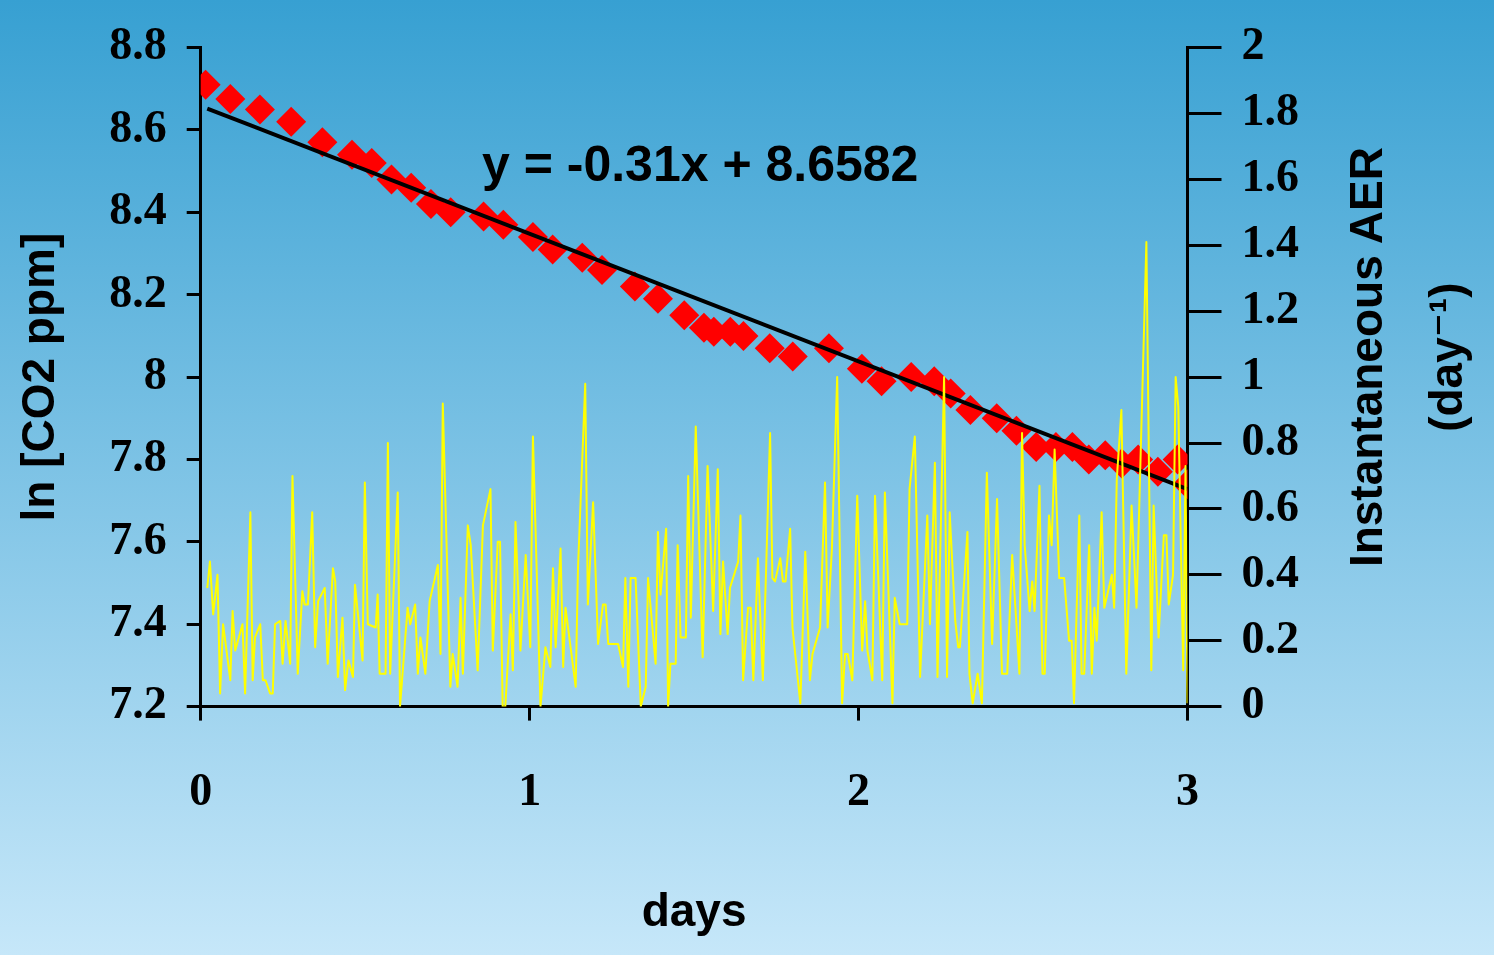  What do you see at coordinates (1270, 308) in the screenshot?
I see `y2-tick-label: 1.2` at bounding box center [1270, 308].